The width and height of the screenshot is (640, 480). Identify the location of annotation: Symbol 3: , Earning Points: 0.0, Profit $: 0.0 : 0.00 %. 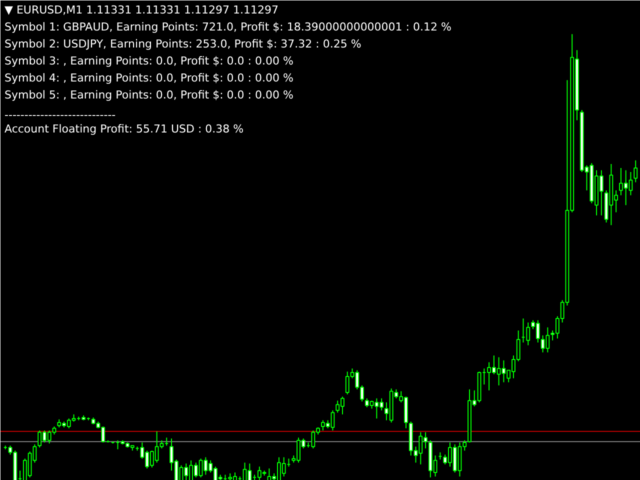
(149, 61).